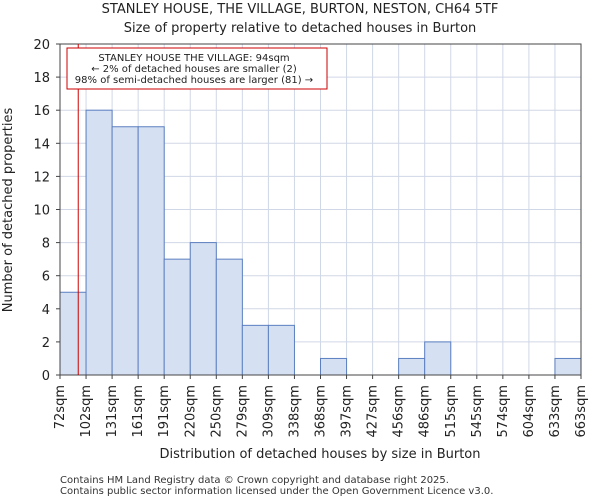 This screenshot has height=500, width=600. What do you see at coordinates (294, 411) in the screenshot?
I see `x-tick-label: 338sqm` at bounding box center [294, 411].